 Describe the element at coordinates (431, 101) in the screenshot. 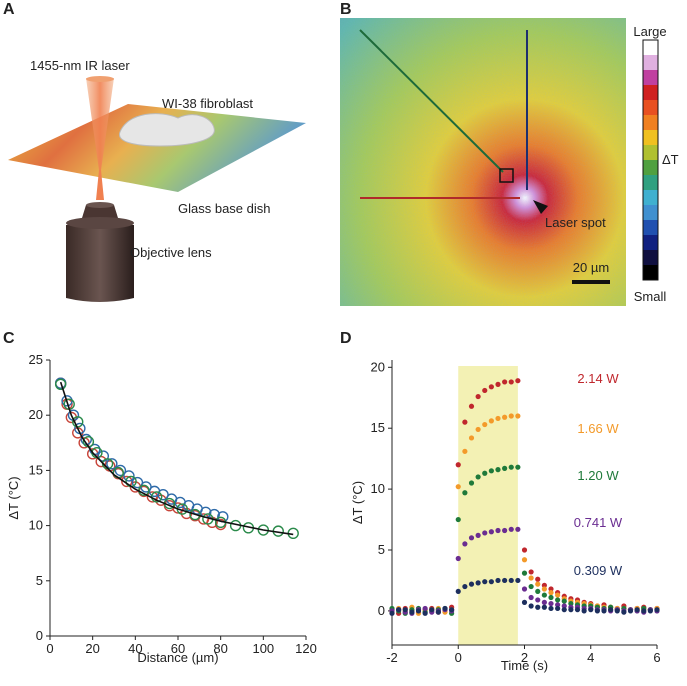

I see `profile-line` at that location.